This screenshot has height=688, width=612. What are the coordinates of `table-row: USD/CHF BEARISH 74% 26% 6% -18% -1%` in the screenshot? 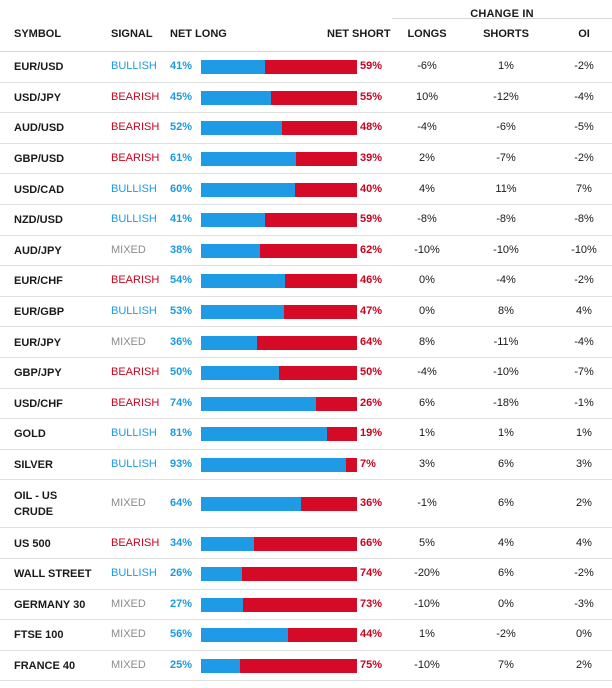 It's located at (306, 404).